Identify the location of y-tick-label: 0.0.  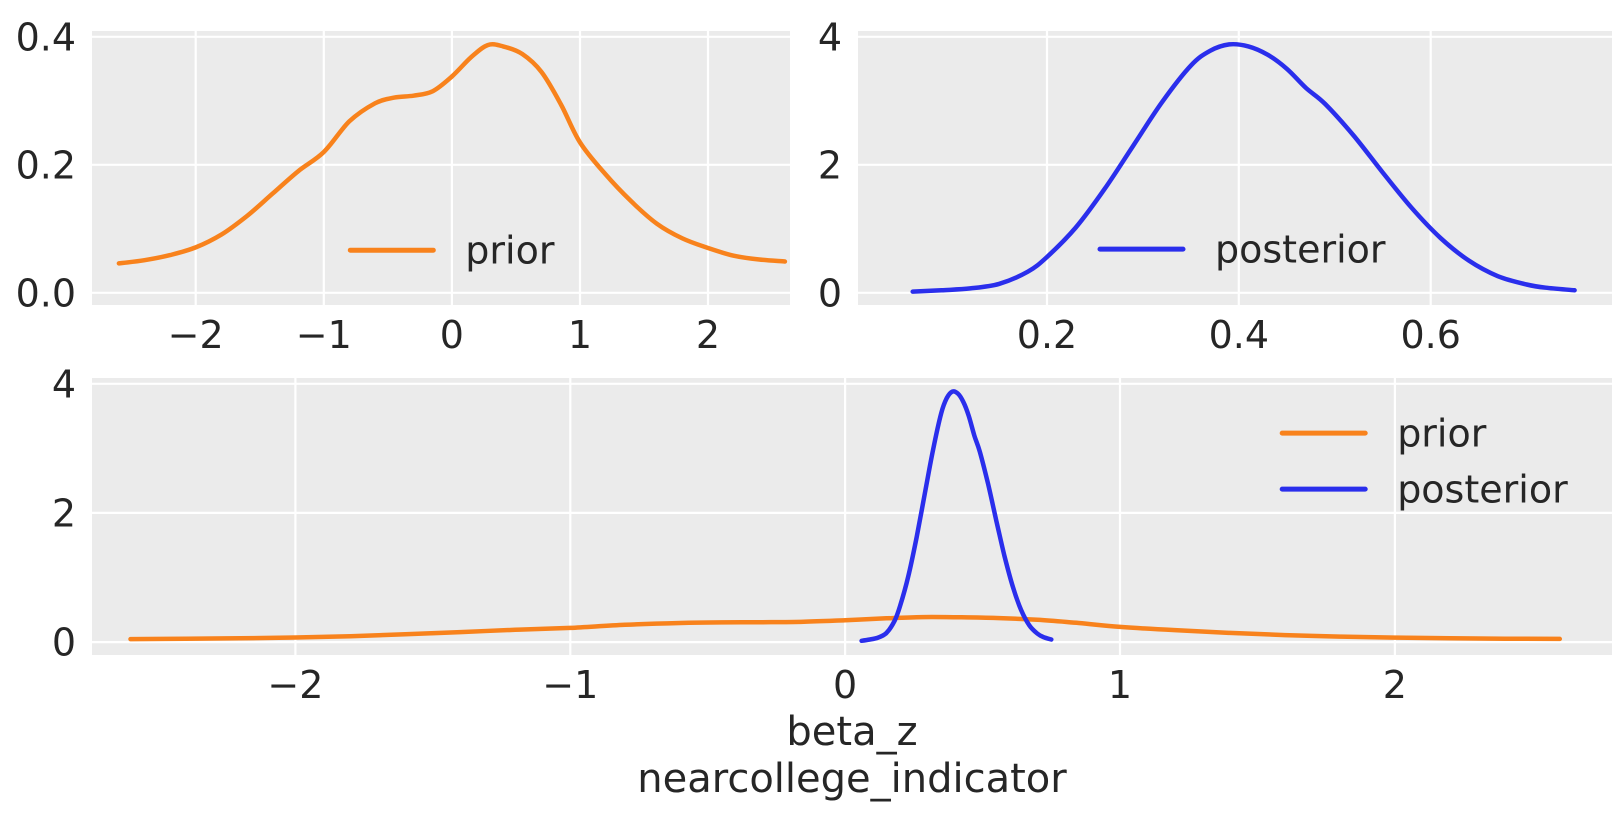
(46, 293).